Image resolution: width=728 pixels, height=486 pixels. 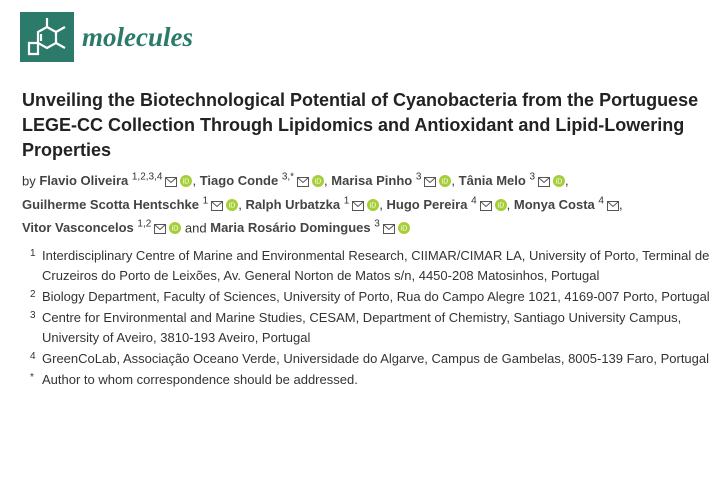 I want to click on author: Maria Rosário Domingues 3 iD, so click(x=310, y=226).